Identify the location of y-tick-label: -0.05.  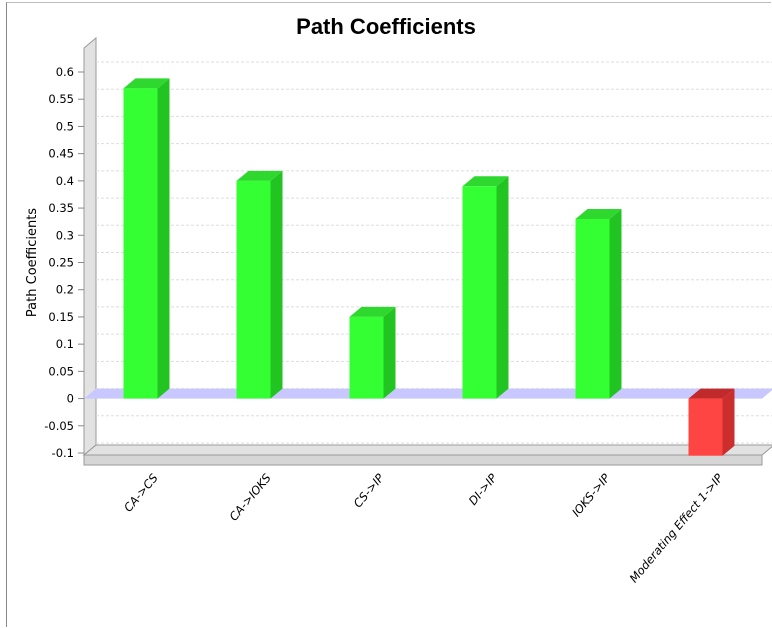
(59, 426).